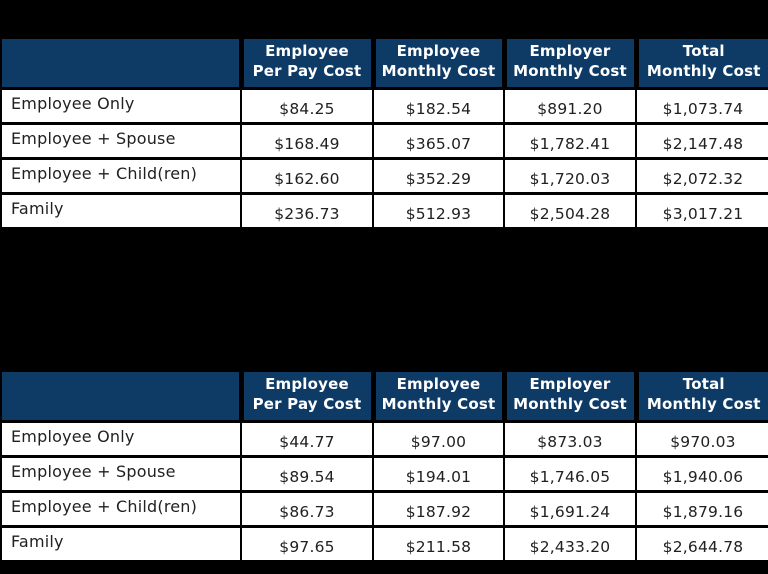 The image size is (768, 574). I want to click on cost-value-cell: $873.03, so click(570, 438).